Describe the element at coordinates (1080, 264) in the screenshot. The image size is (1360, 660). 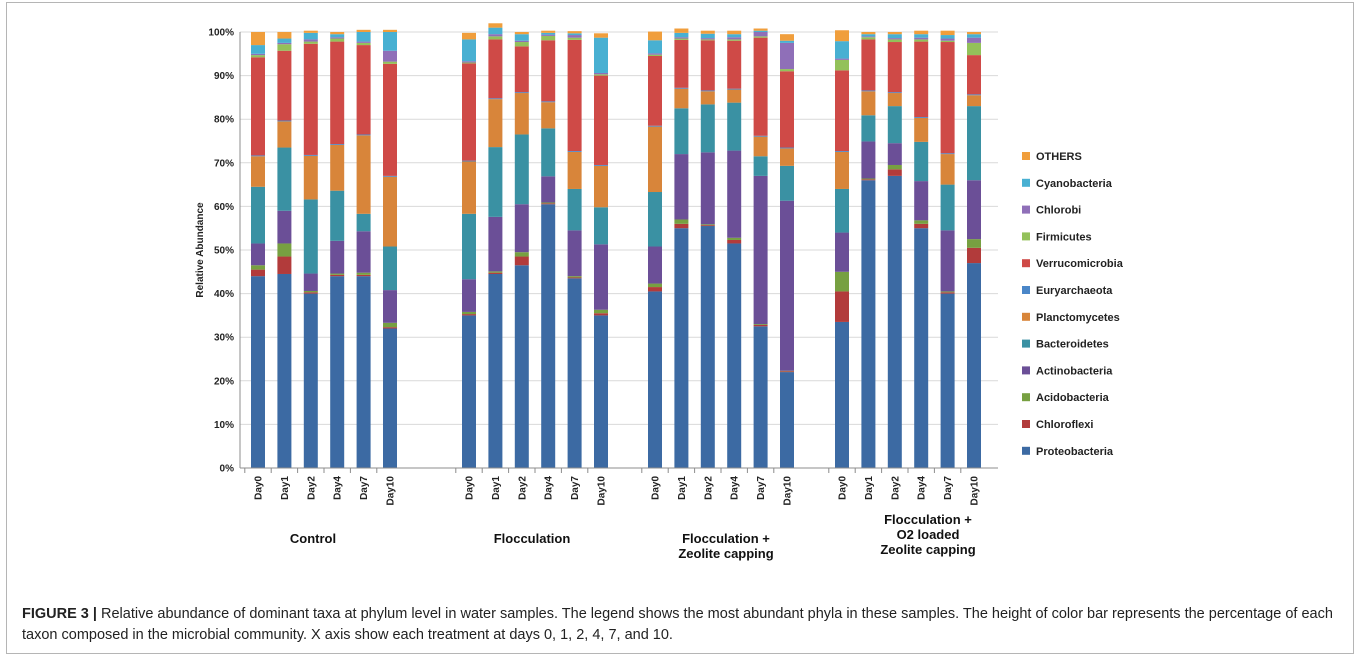
I see `legend-label: Verrucomicrobia` at that location.